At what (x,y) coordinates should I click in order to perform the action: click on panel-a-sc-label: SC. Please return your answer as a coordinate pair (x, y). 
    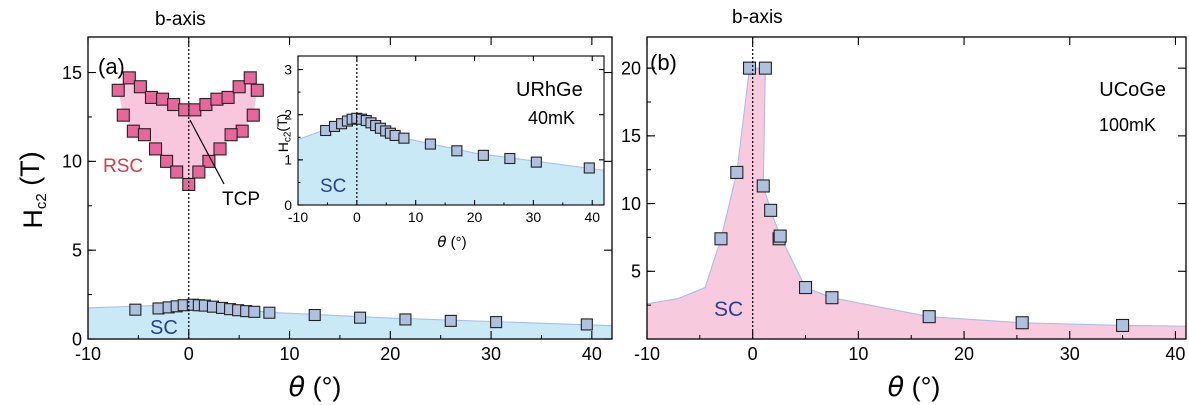
    Looking at the image, I should click on (164, 328).